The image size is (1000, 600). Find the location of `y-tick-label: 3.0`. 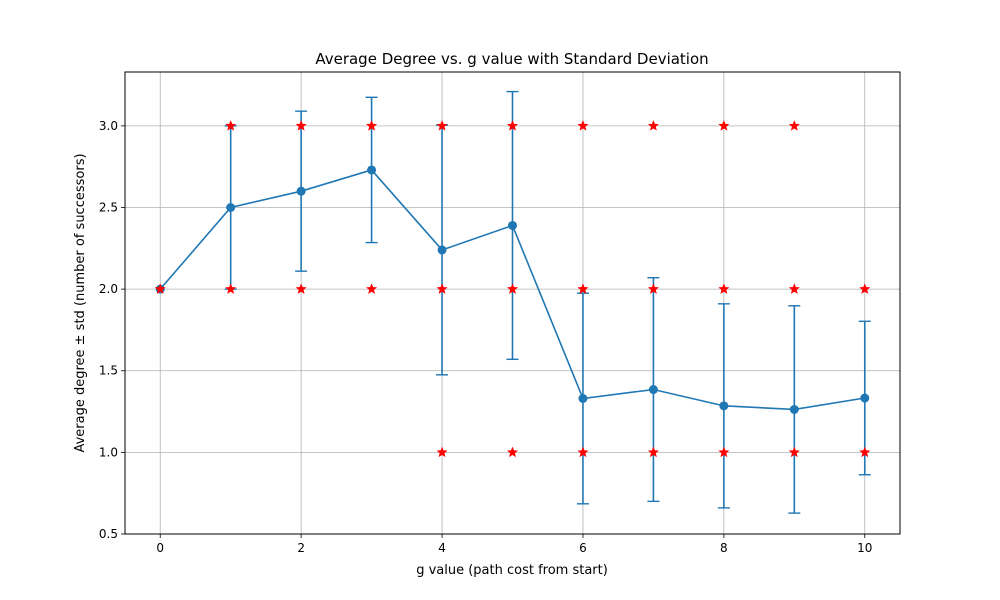

y-tick-label: 3.0 is located at coordinates (108, 126).